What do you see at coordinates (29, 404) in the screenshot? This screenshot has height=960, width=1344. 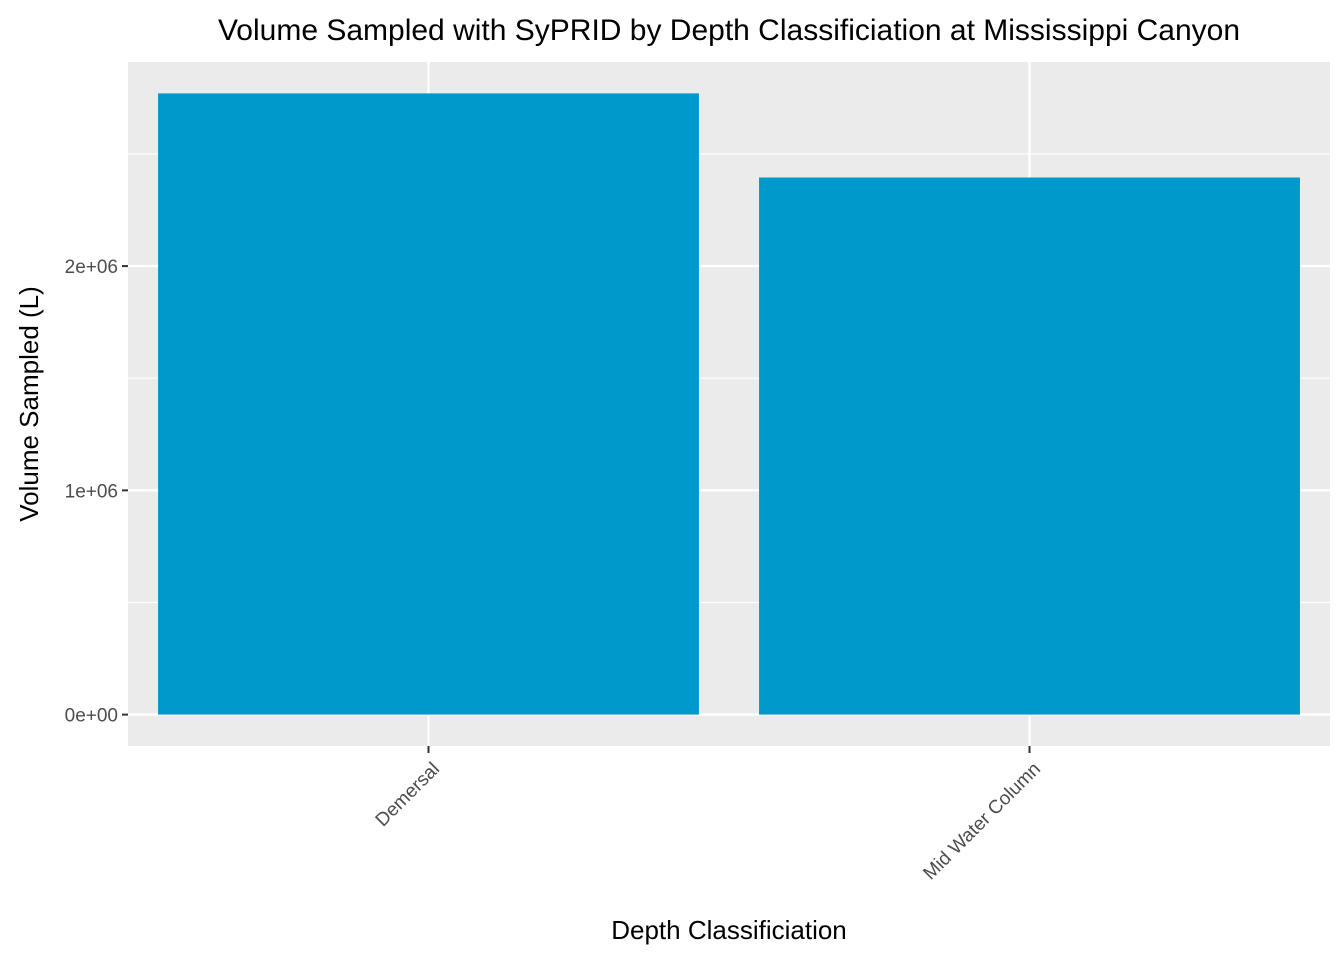 I see `y-axis-title: Volume Sampled (L)` at bounding box center [29, 404].